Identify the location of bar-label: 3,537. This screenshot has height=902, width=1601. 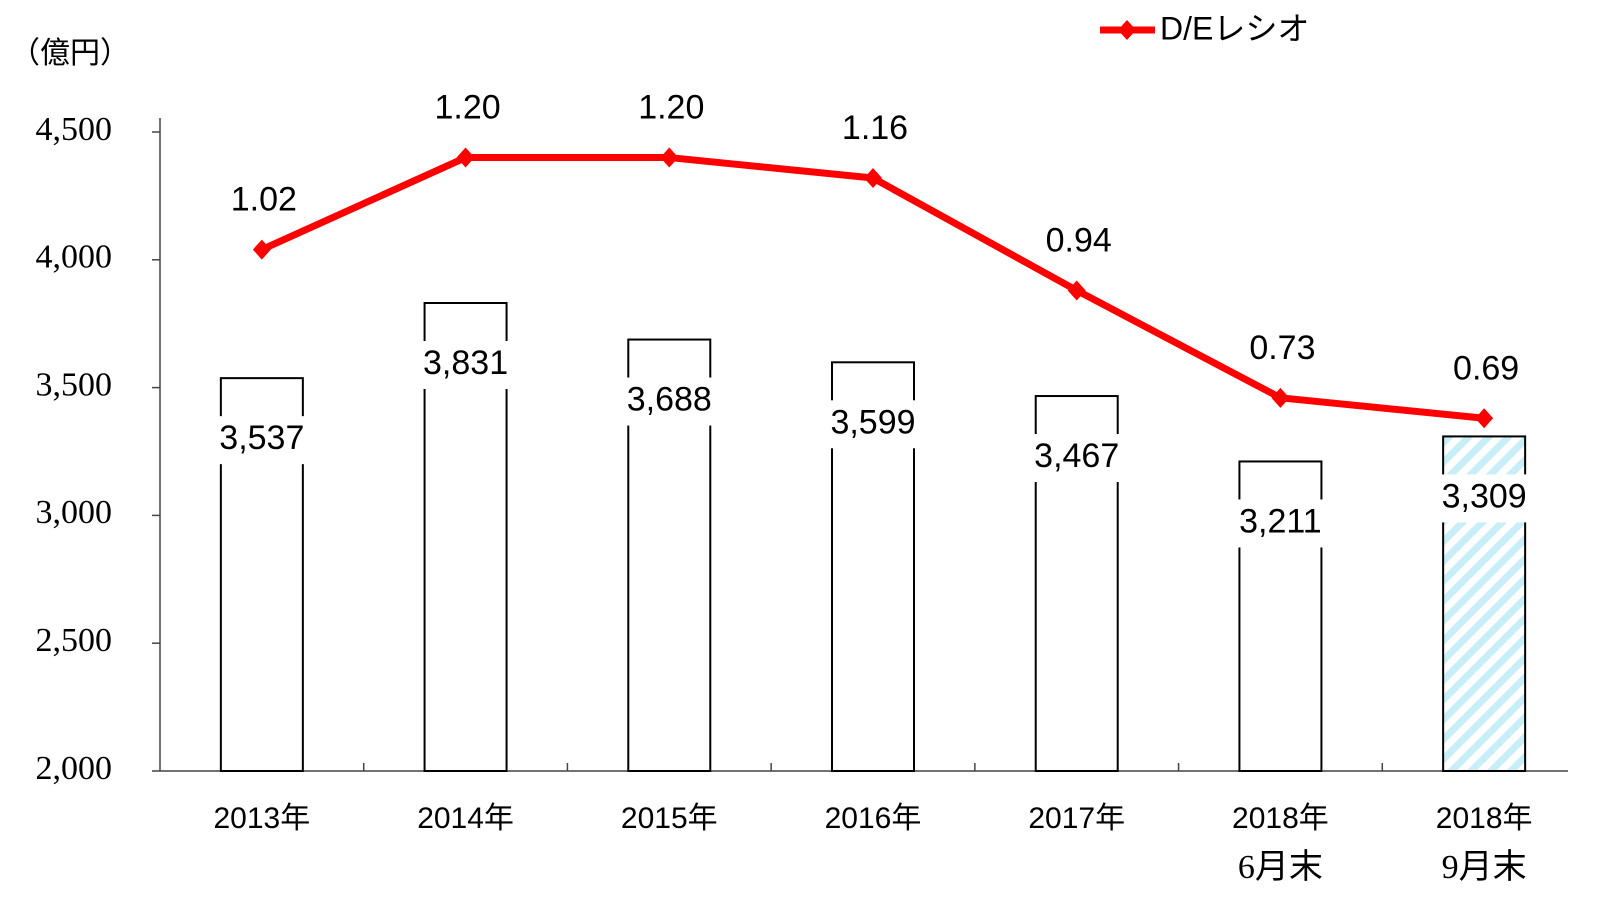
(261, 438).